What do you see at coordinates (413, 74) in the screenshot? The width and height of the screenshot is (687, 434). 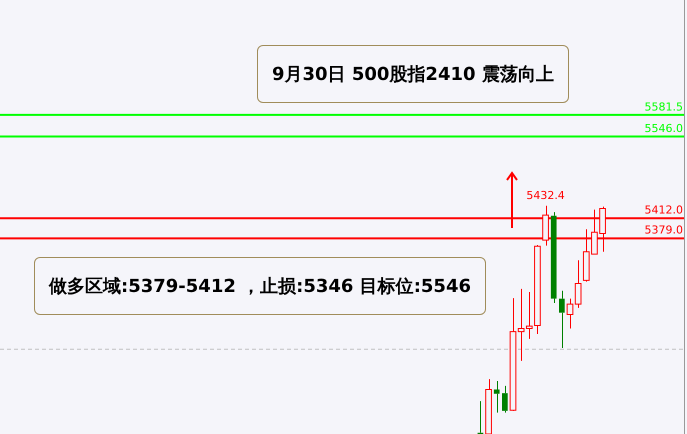 I see `text: 9月30日 500股指2410 震荡向上` at bounding box center [413, 74].